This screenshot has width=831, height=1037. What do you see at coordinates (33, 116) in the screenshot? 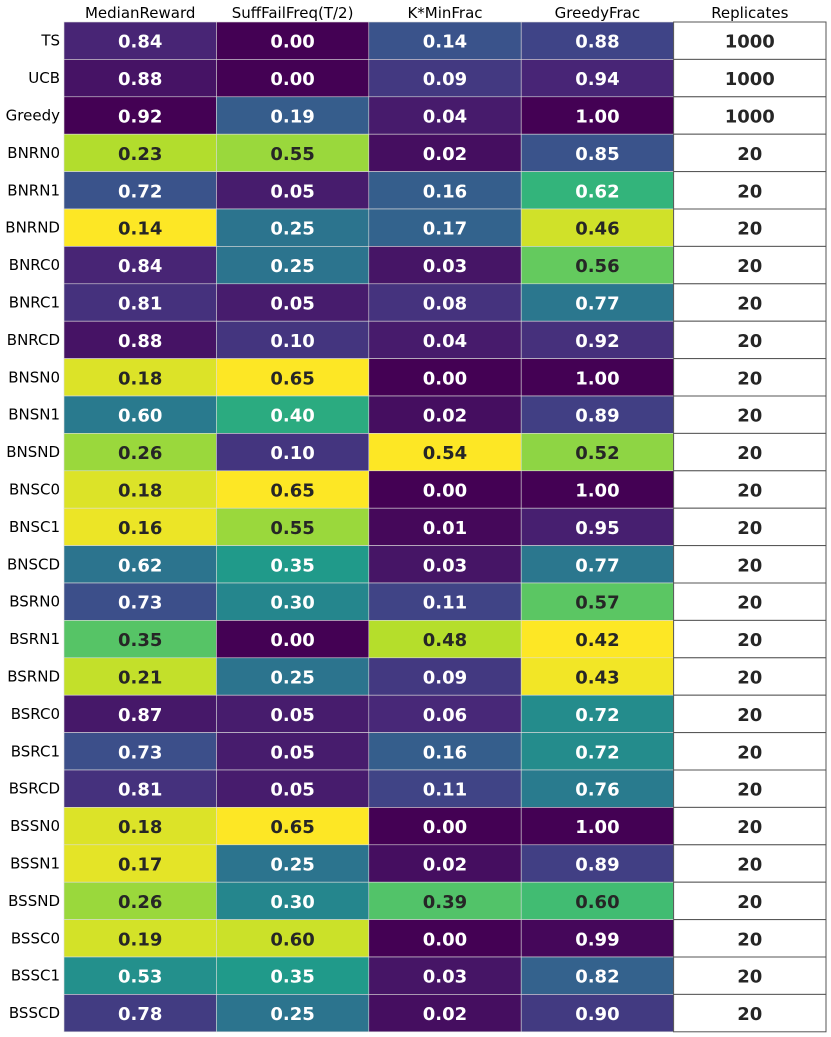
I see `row-label-greedy: Greedy` at bounding box center [33, 116].